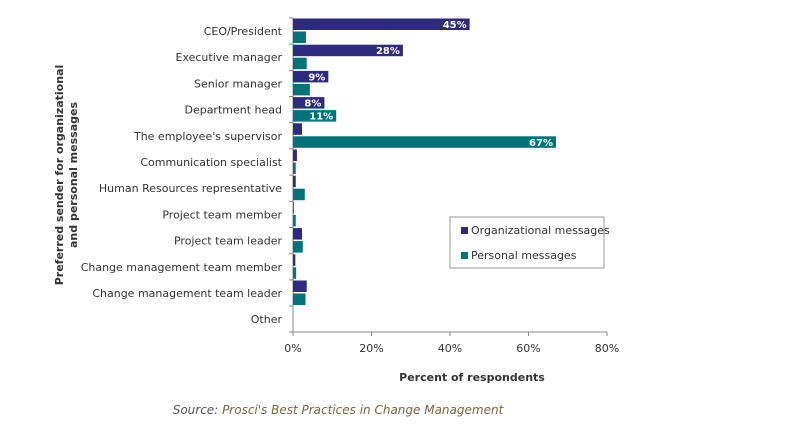 This screenshot has height=428, width=800. What do you see at coordinates (208, 136) in the screenshot?
I see `category-label: The employee's supervisor` at bounding box center [208, 136].